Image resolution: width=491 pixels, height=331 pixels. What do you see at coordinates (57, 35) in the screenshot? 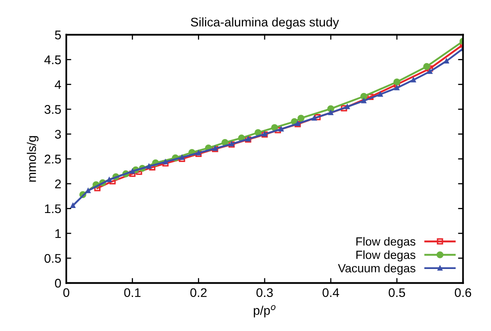
I see `y-tick-label: 5` at bounding box center [57, 35].